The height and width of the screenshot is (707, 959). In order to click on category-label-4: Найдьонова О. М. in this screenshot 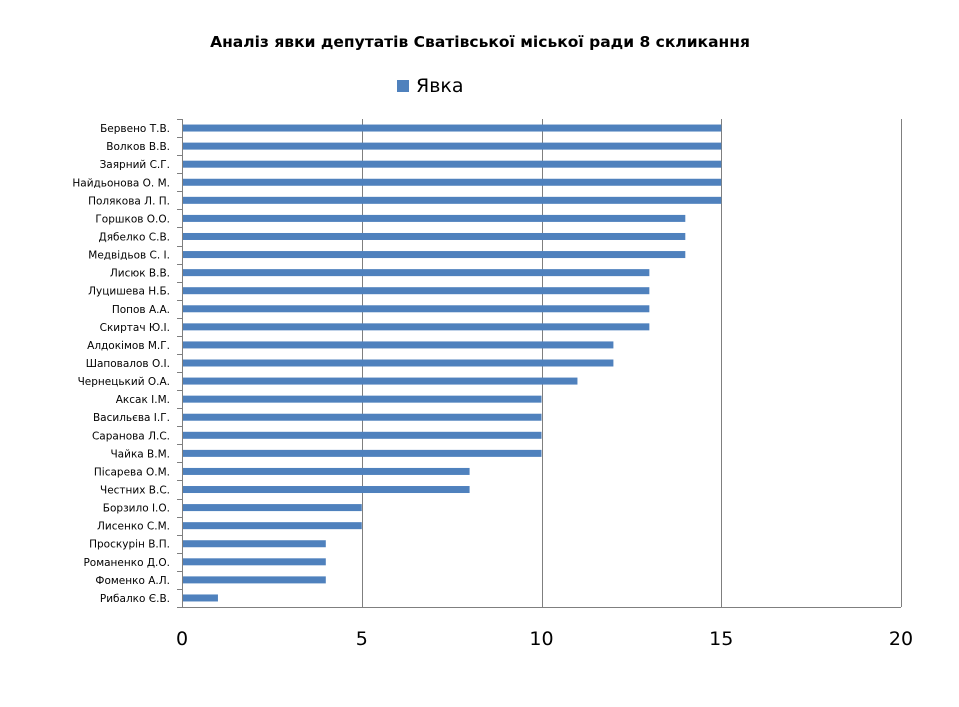, I will do `click(121, 183)`.